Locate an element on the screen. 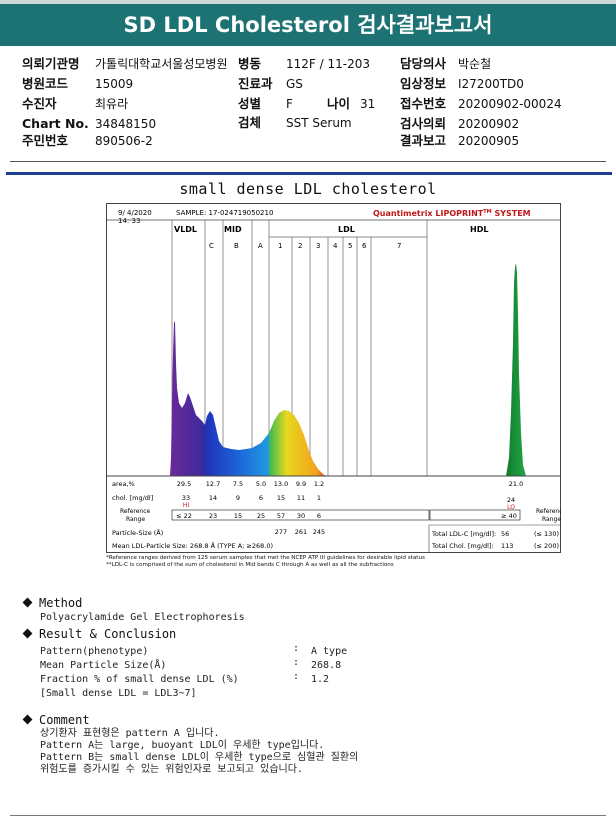 The width and height of the screenshot is (616, 833). request-date-value: 20200902 is located at coordinates (489, 124).